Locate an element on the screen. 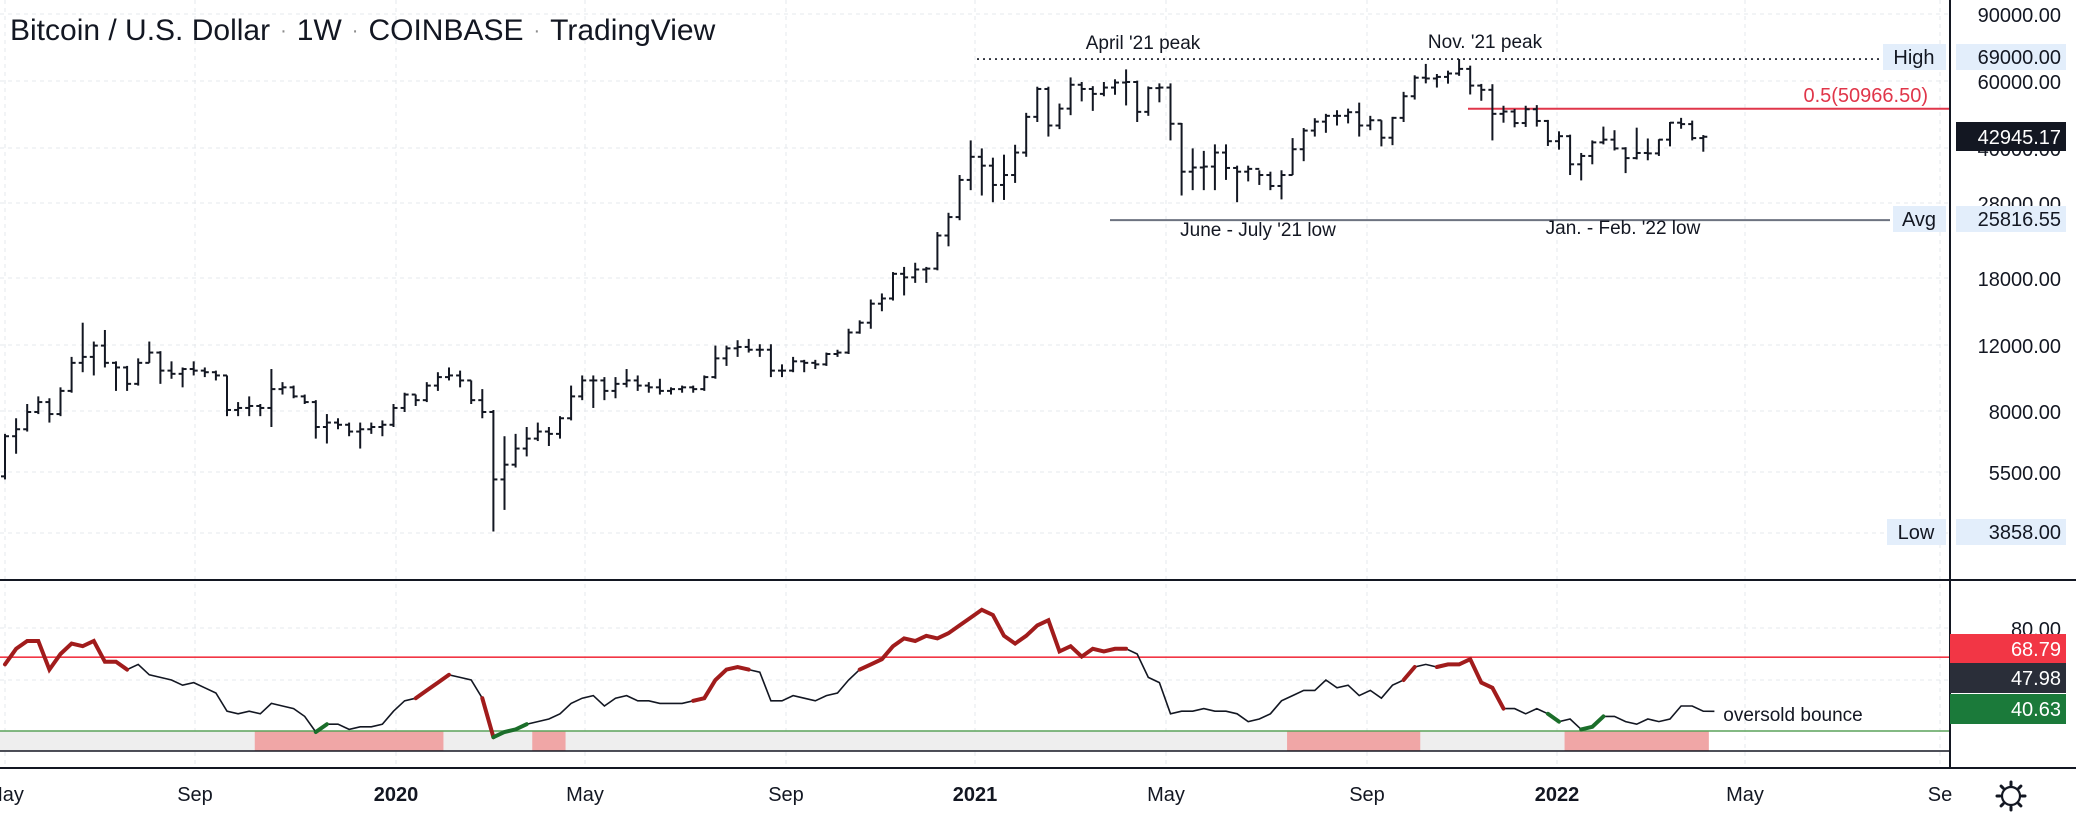  price-tick: 90000.00 is located at coordinates (2019, 16).